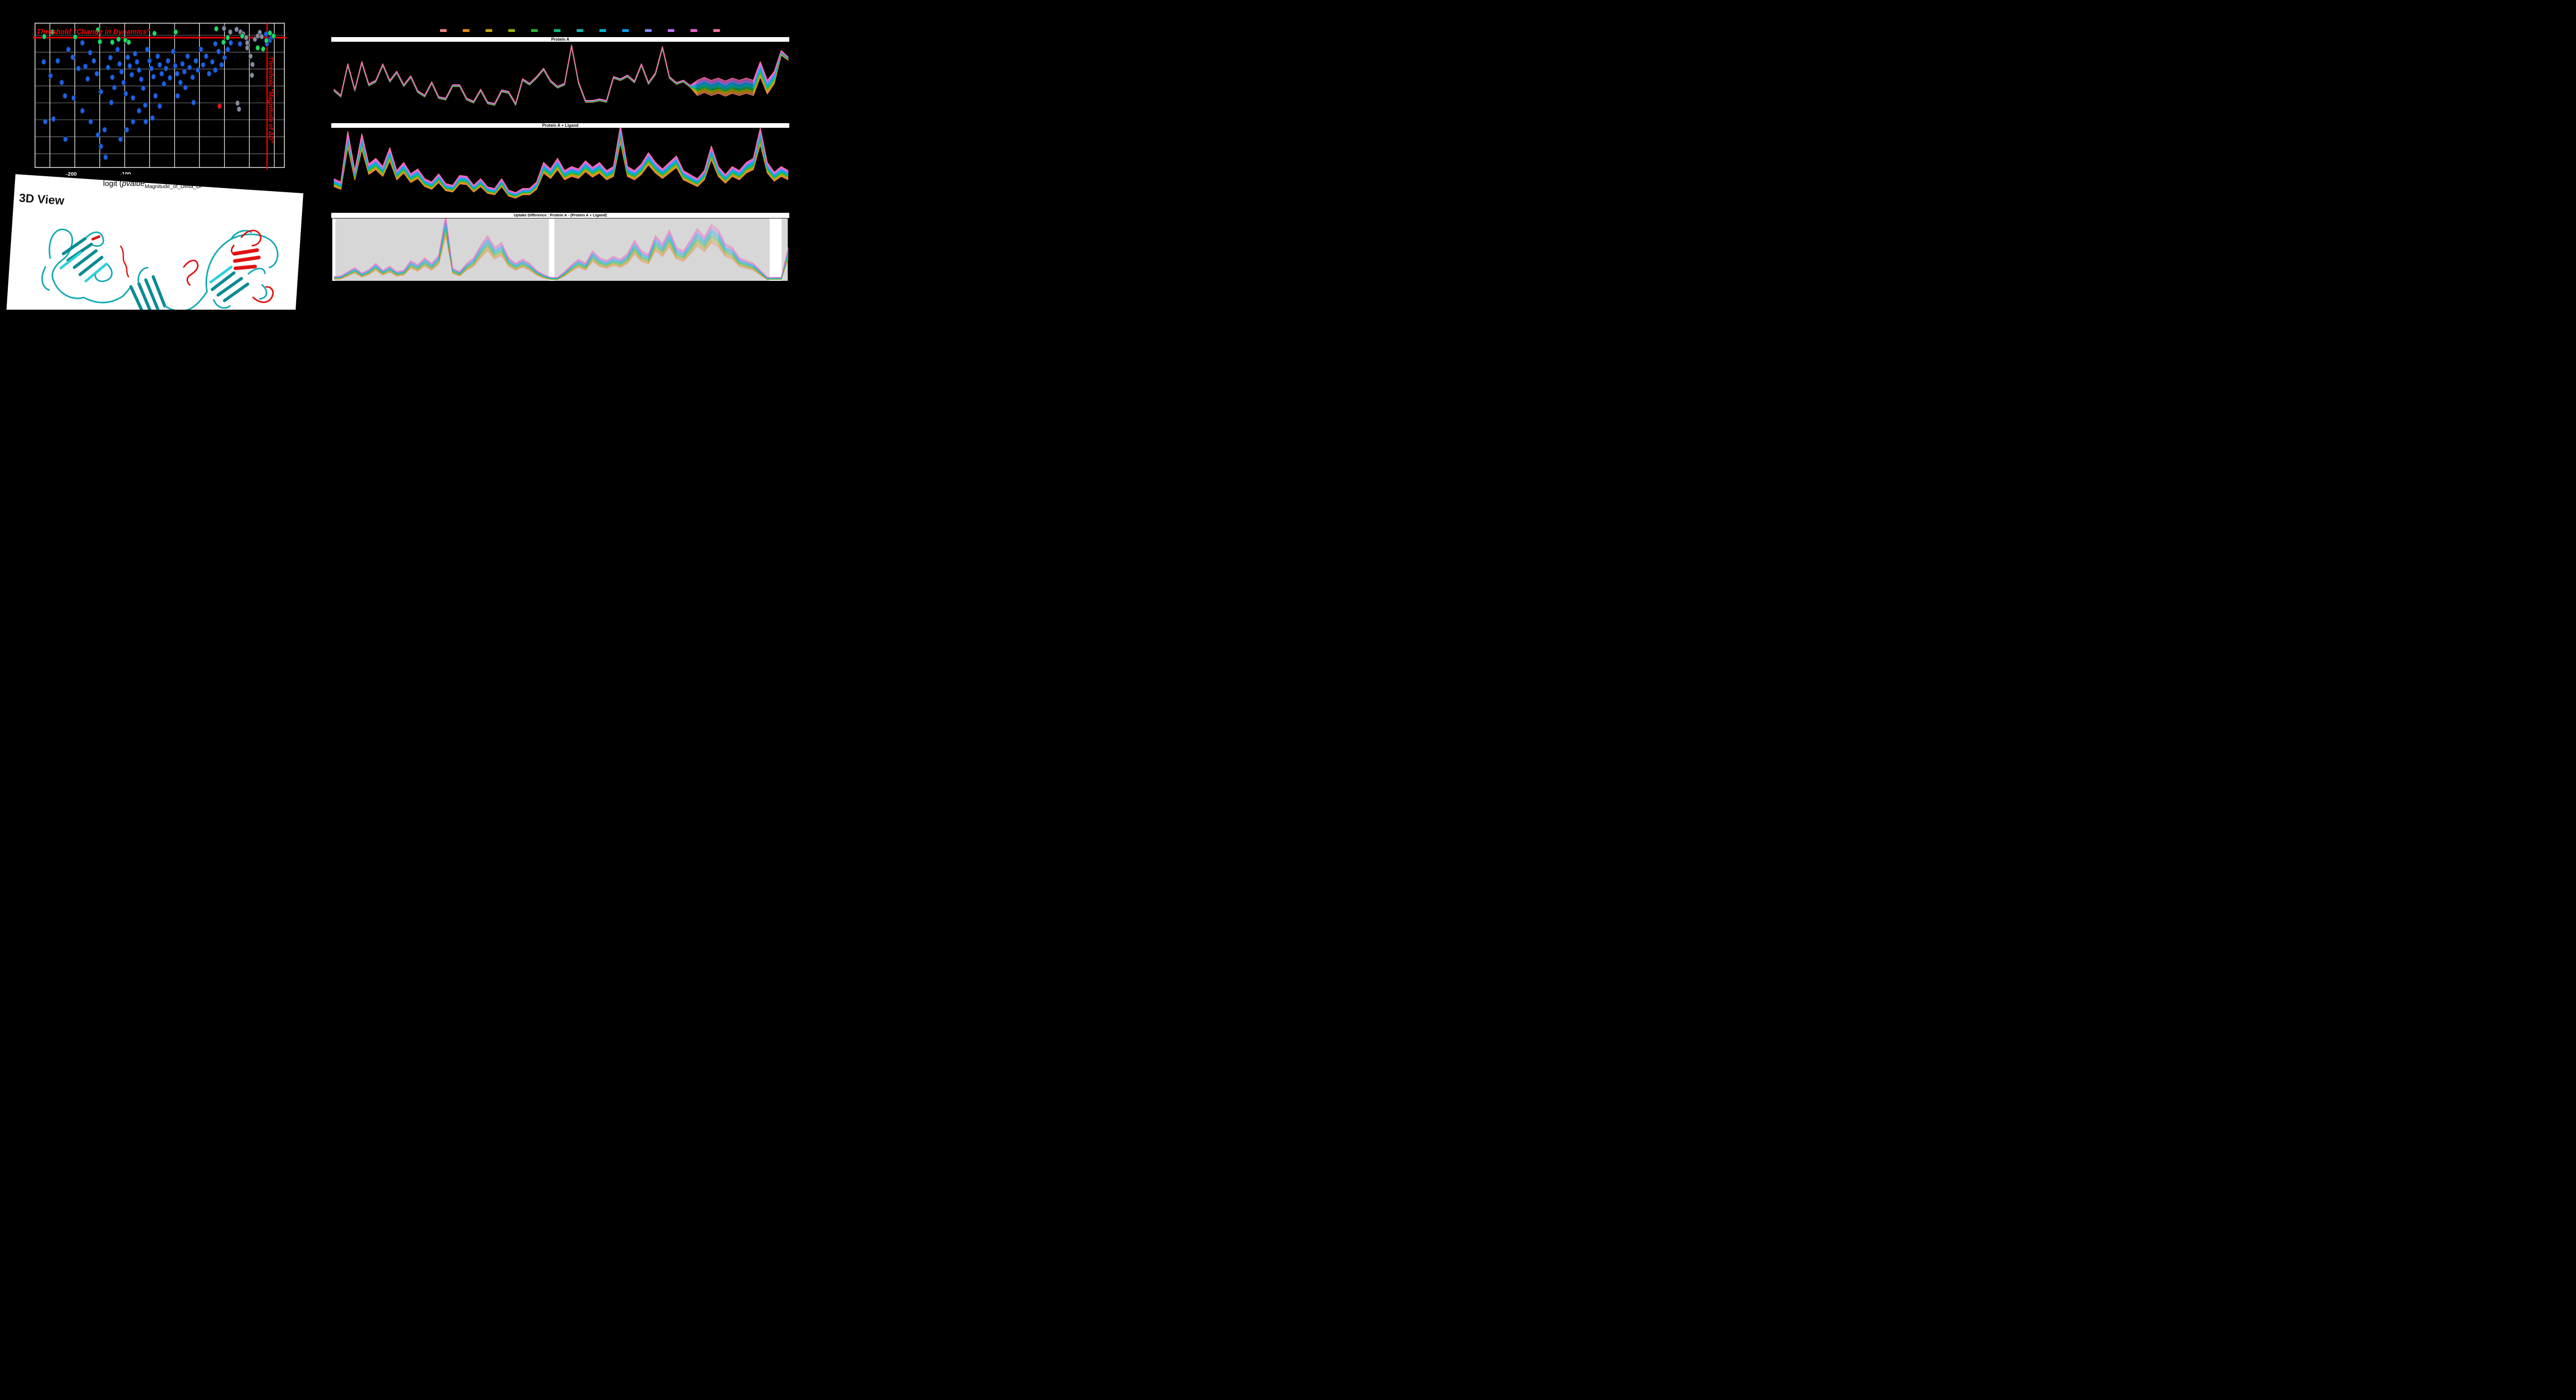 The height and width of the screenshot is (1400, 2576). Describe the element at coordinates (560, 39) in the screenshot. I see `panel-title-protein-a: Protein A` at that location.